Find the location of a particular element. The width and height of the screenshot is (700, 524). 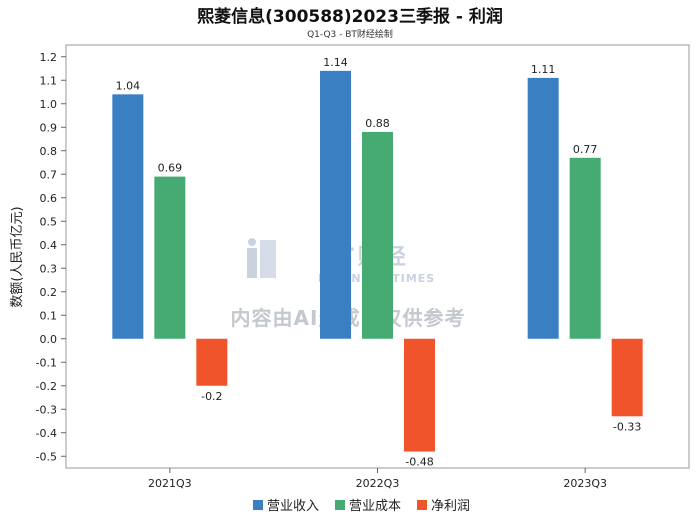

y-tick-label: -0.3 is located at coordinates (46, 409).